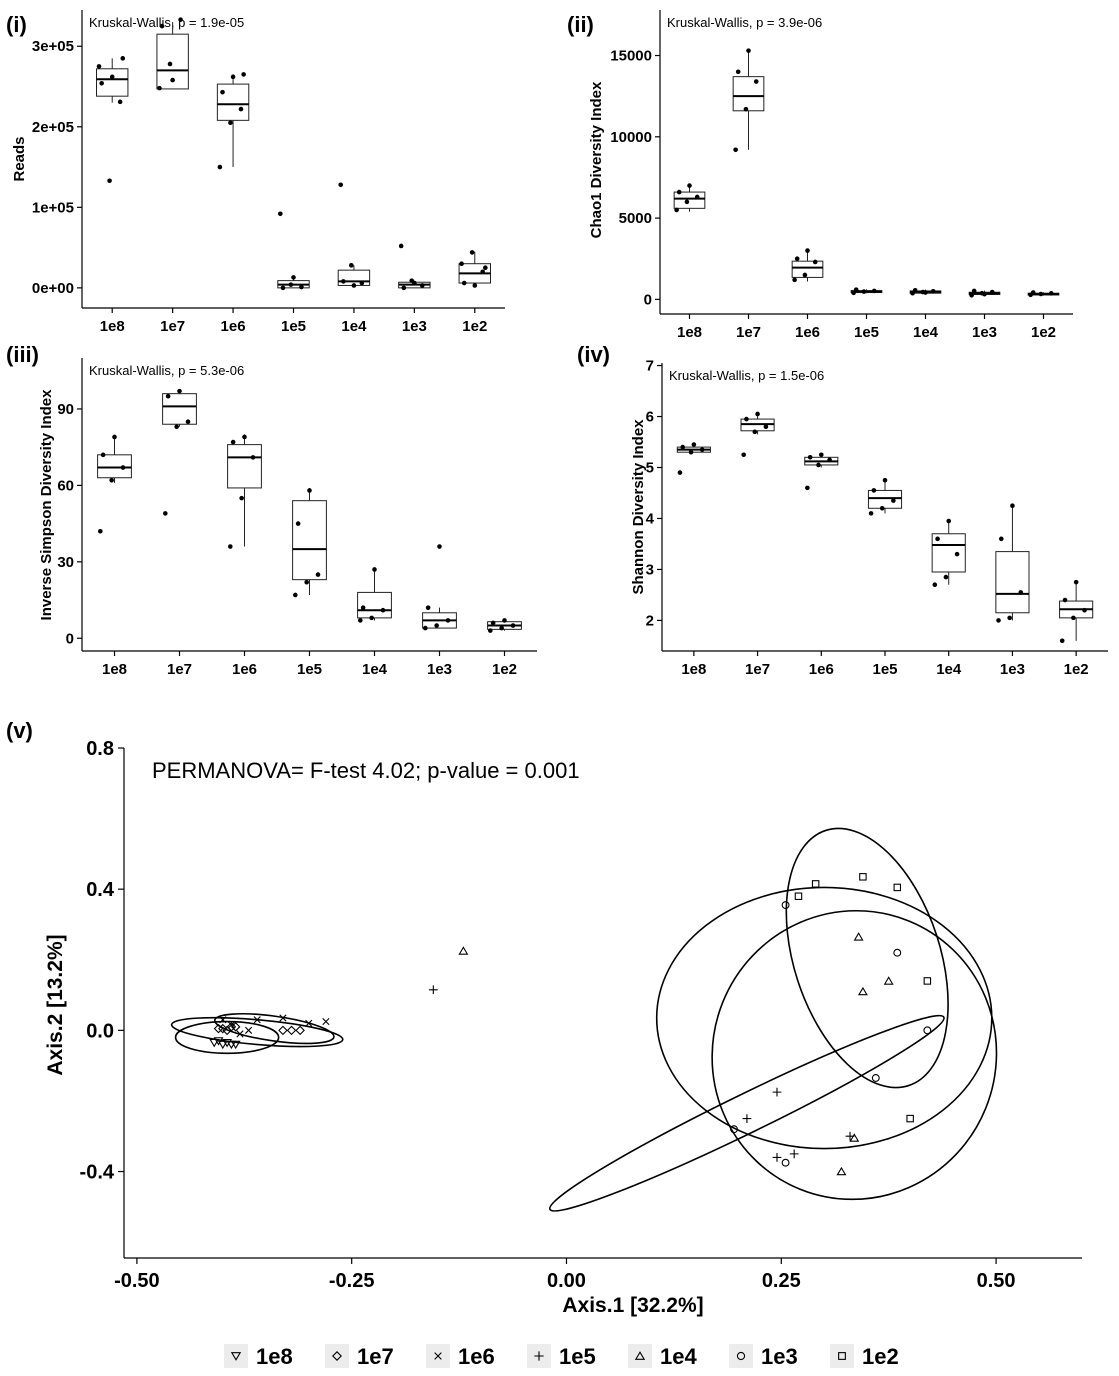 The width and height of the screenshot is (1119, 1376). I want to click on panel-label: (iii), so click(22, 354).